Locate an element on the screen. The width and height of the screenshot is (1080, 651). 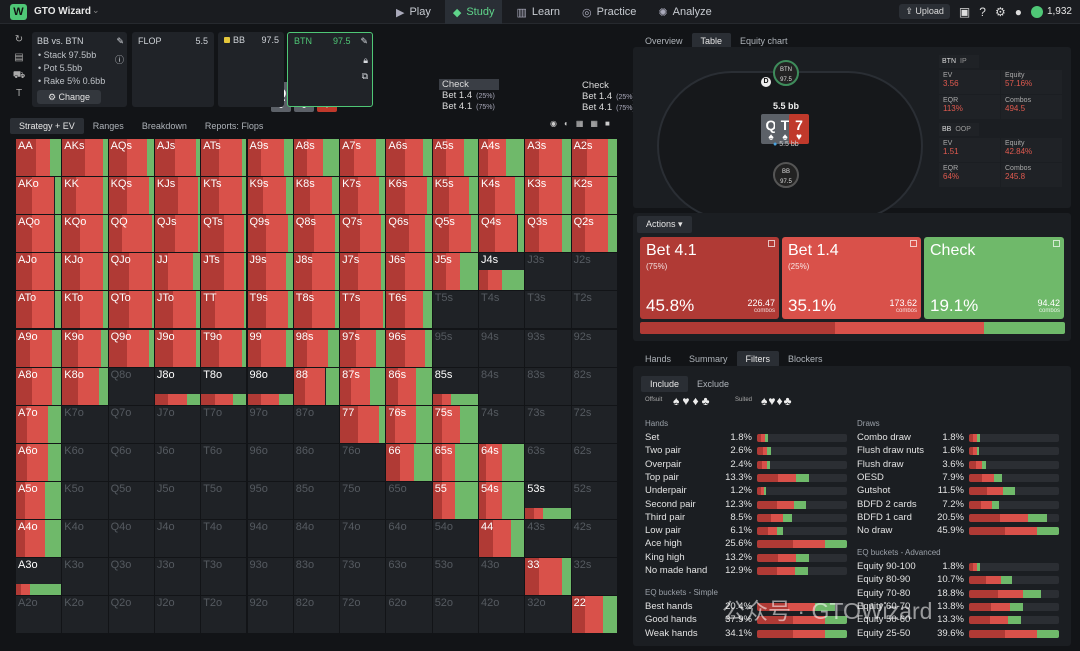
hand-cell: 65s is located at coordinates (455, 462).